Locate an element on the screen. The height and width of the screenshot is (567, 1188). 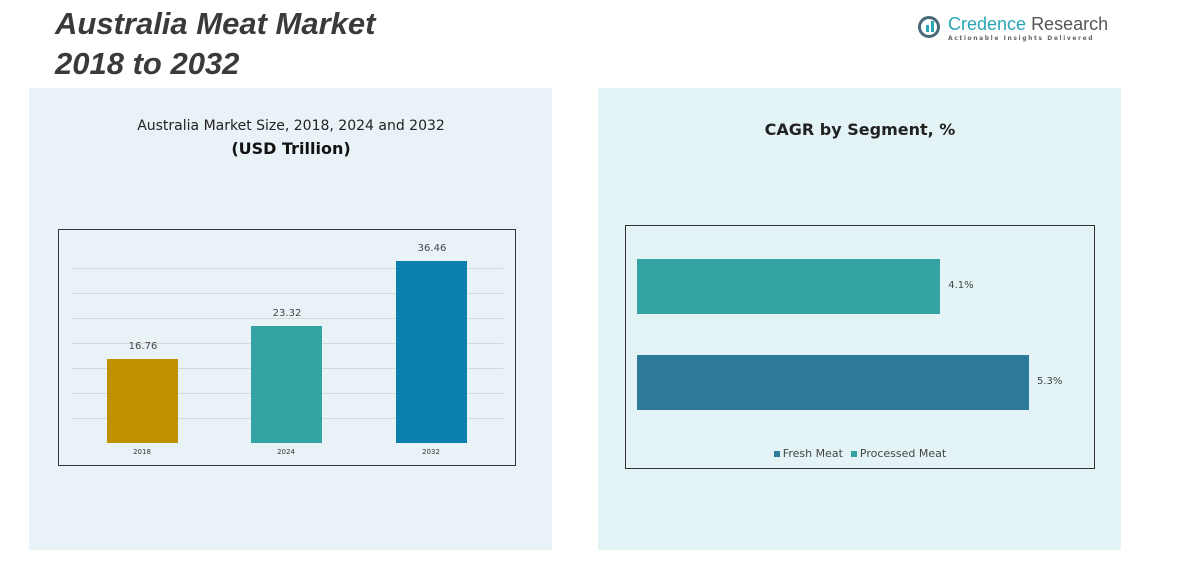
legend: Fresh Meat Processed Meat is located at coordinates (860, 453).